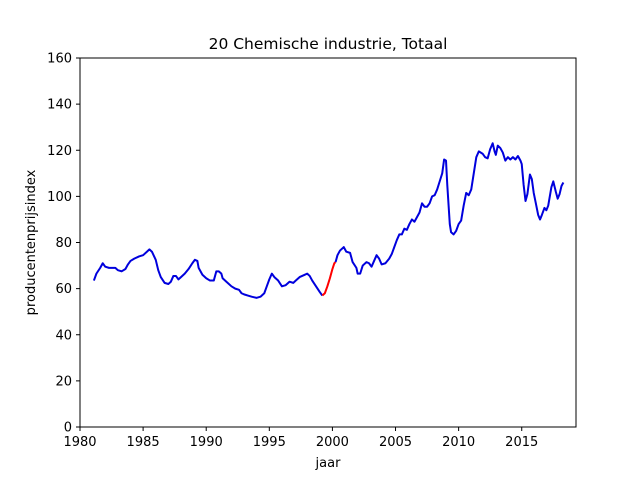 Image resolution: width=640 pixels, height=480 pixels. Describe the element at coordinates (458, 442) in the screenshot. I see `x-tick-label: 2010` at that location.